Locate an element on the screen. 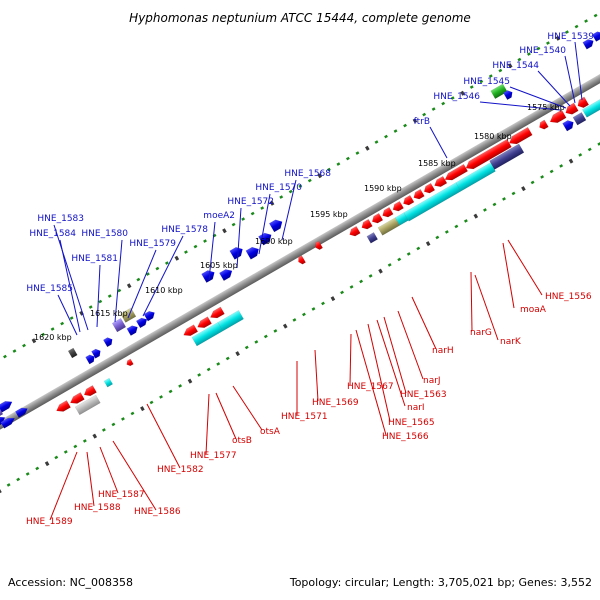 The height and width of the screenshot is (600, 600). kbp-label: 1585 kbp is located at coordinates (437, 163).